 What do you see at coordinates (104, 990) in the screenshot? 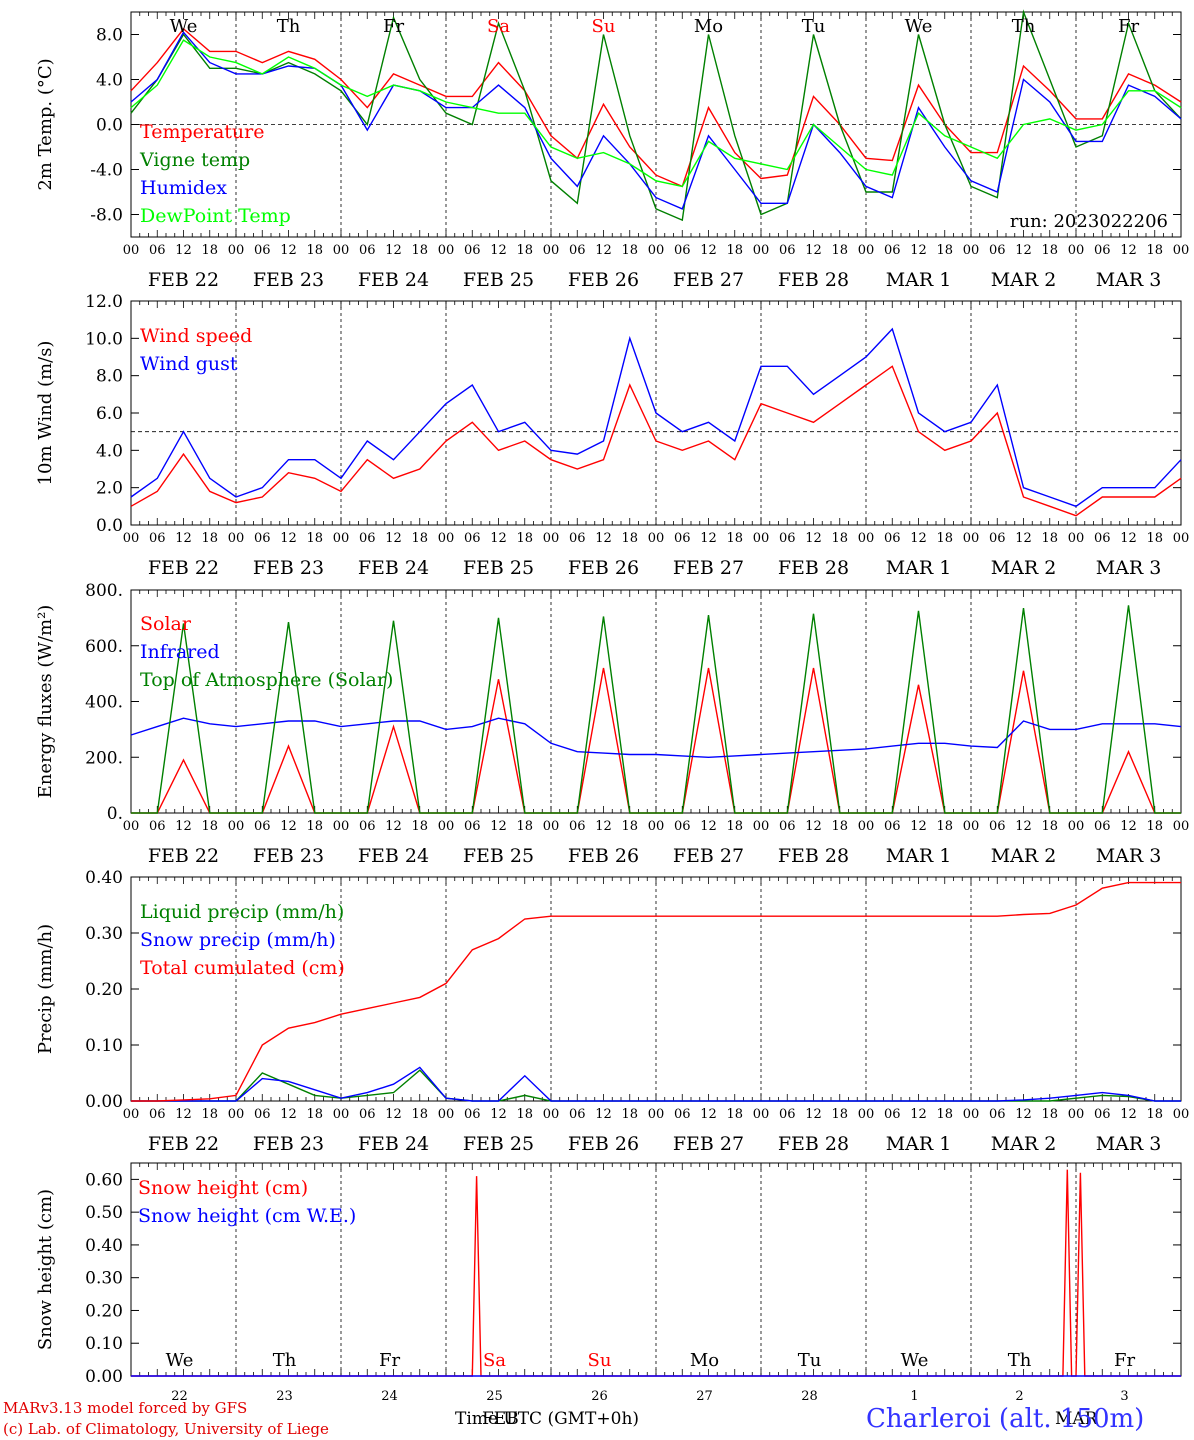
I see `y-tick-label: 0.20` at bounding box center [104, 990].